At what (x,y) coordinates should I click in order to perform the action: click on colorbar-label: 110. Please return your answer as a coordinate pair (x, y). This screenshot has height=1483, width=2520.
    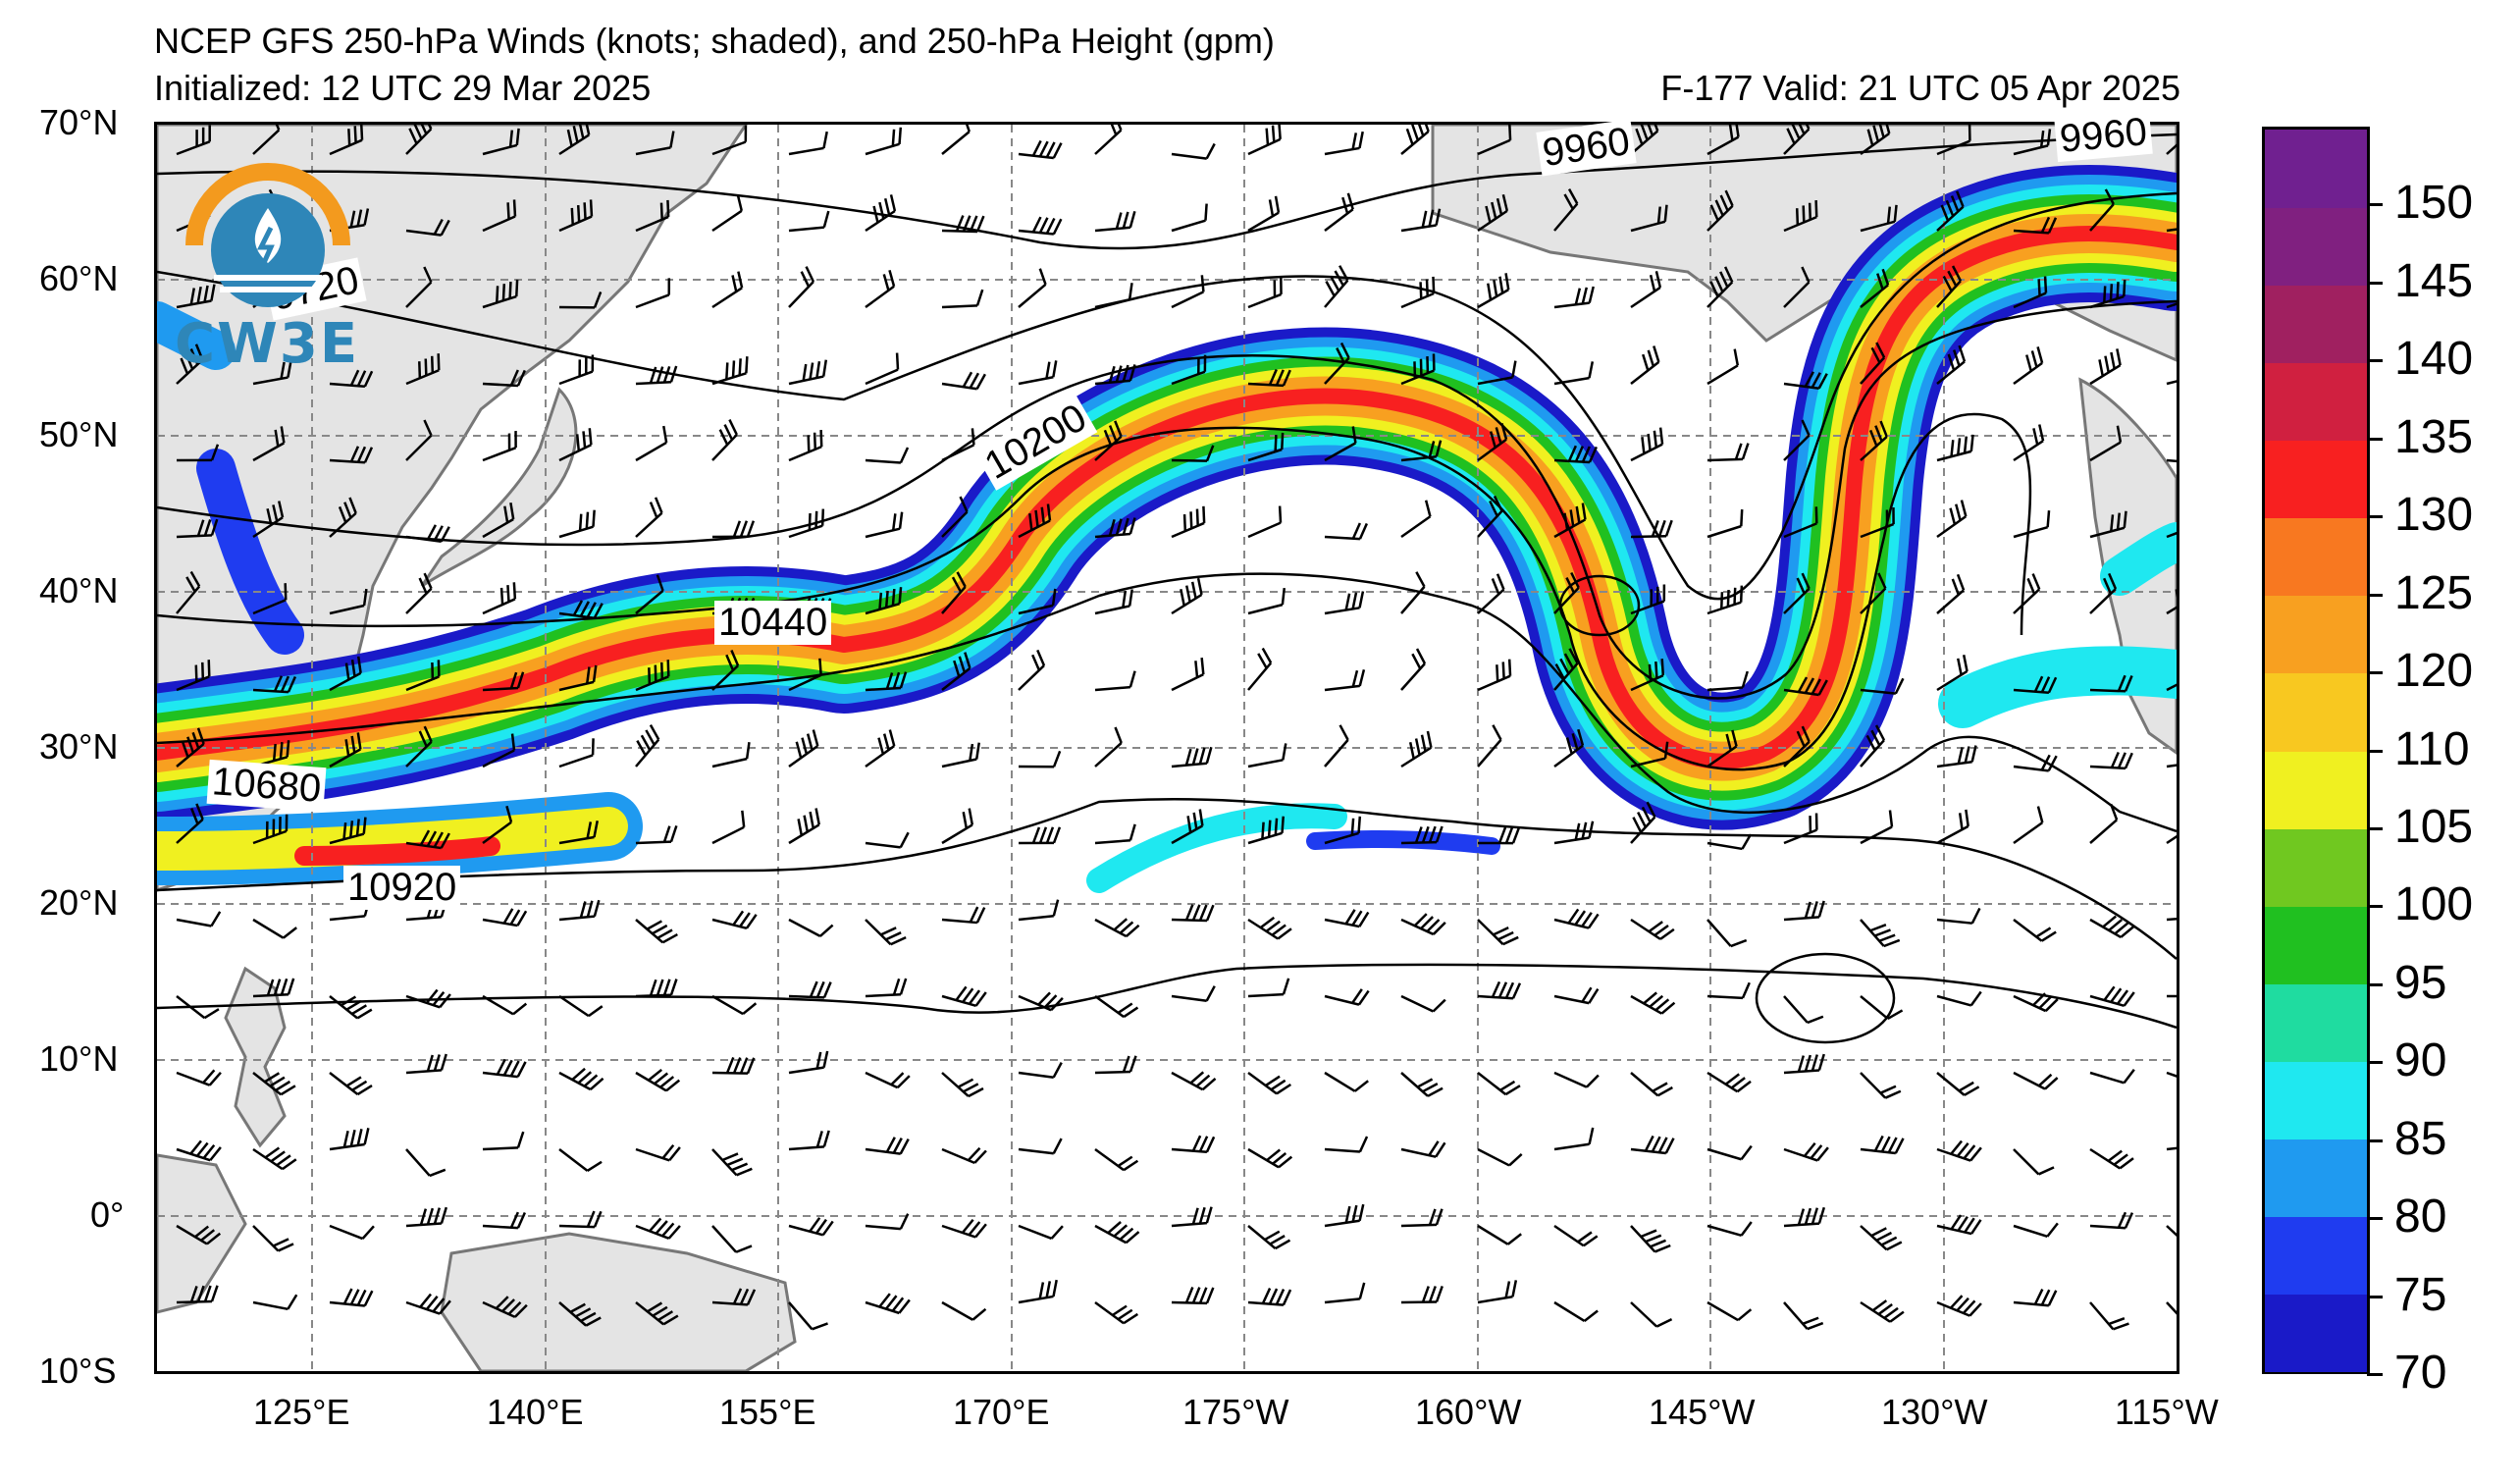
    Looking at the image, I should click on (2432, 749).